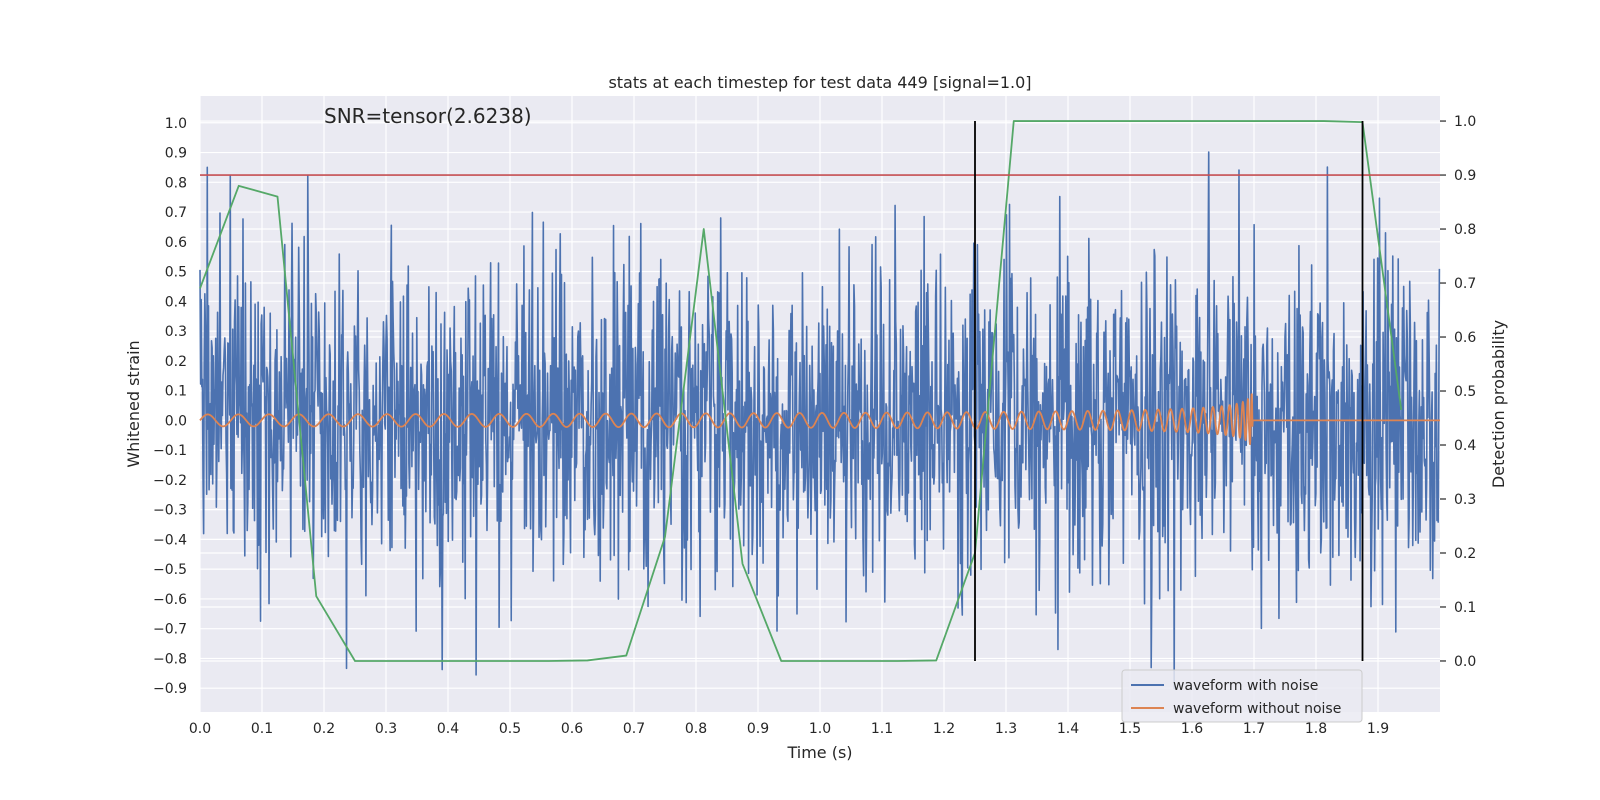  What do you see at coordinates (176, 273) in the screenshot?
I see `y-tick-label: 0.5` at bounding box center [176, 273].